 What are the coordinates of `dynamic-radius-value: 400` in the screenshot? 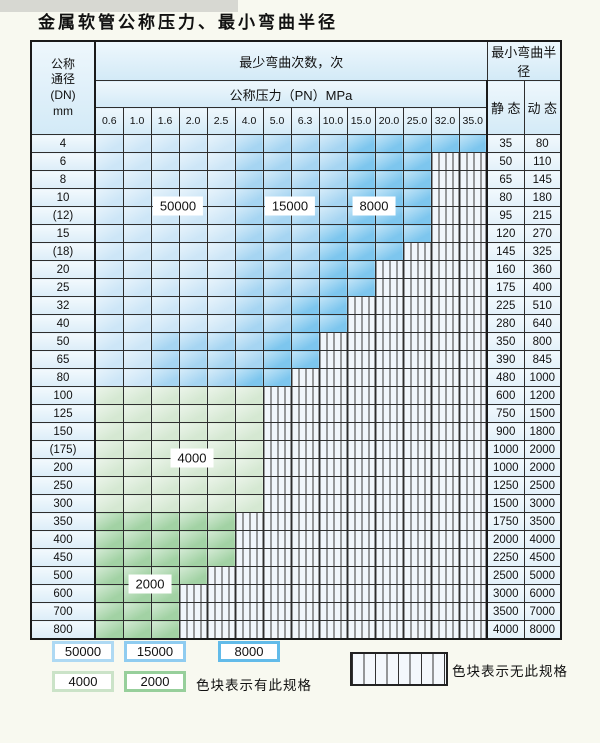 It's located at (542, 287).